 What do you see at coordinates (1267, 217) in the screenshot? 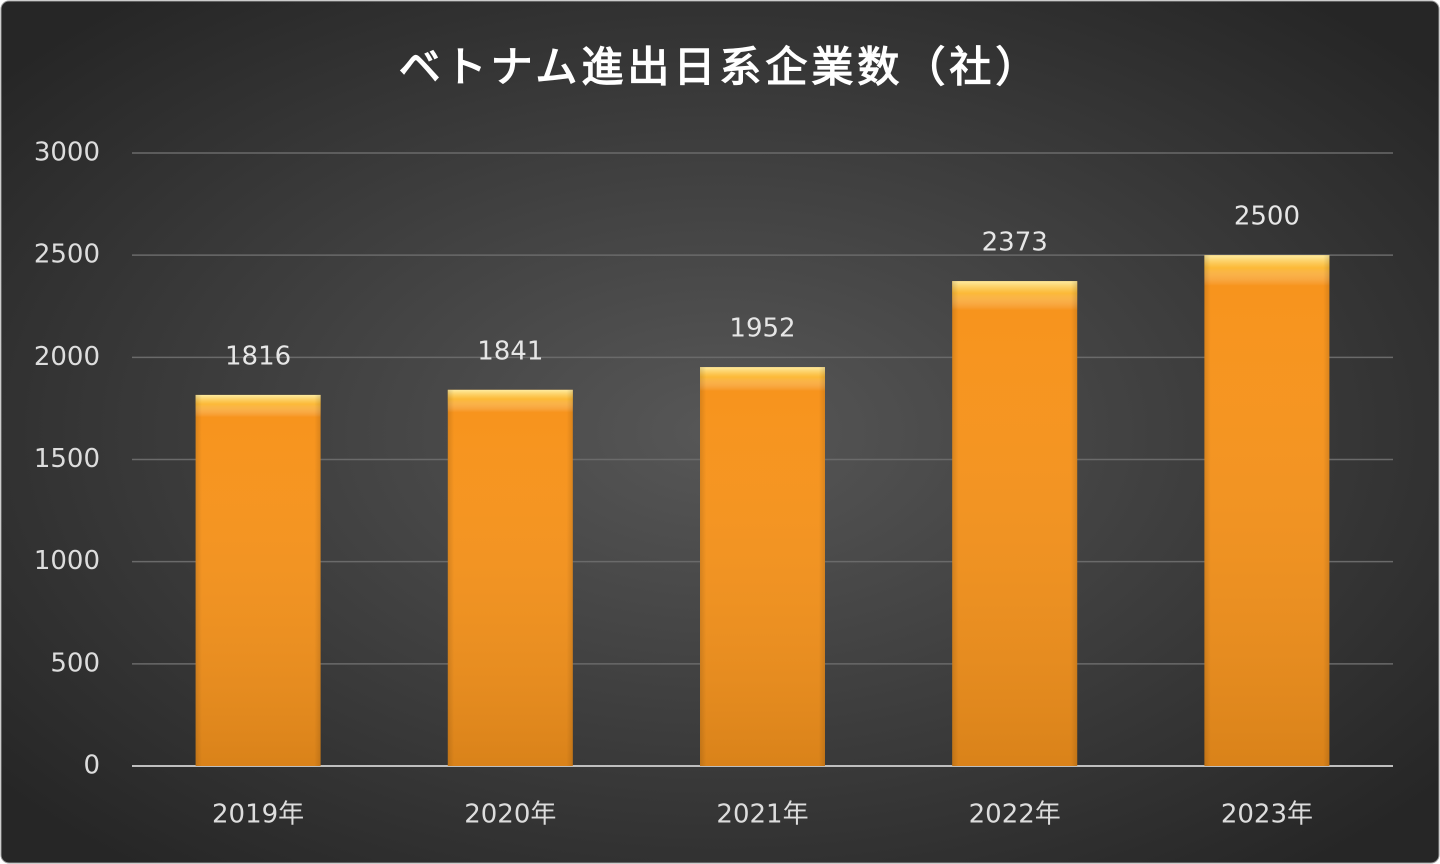
I see `data-label: 2500` at bounding box center [1267, 217].